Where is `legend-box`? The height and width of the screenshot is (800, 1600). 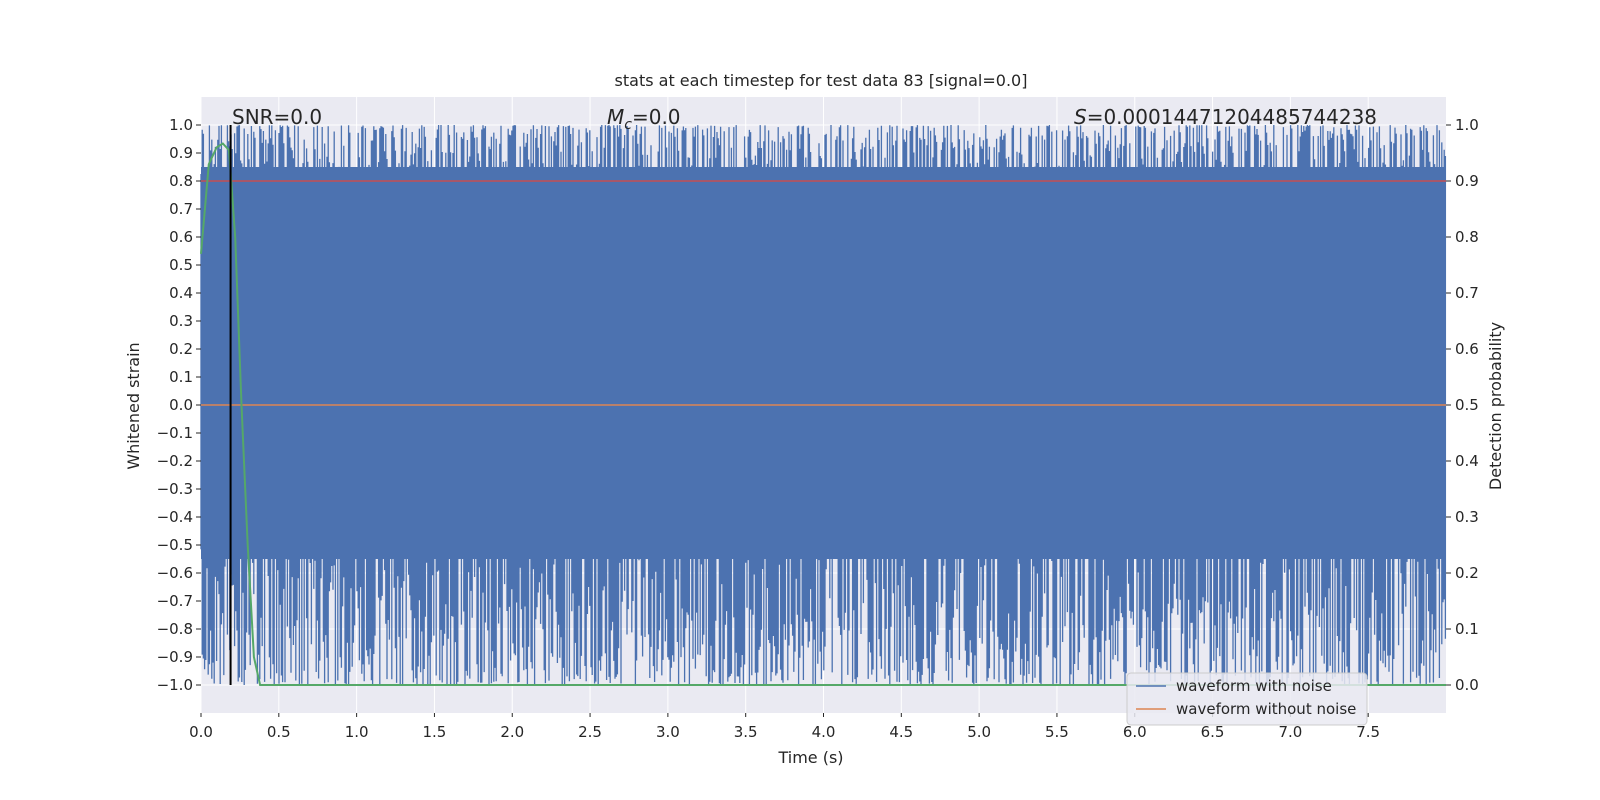 legend-box is located at coordinates (1247, 699).